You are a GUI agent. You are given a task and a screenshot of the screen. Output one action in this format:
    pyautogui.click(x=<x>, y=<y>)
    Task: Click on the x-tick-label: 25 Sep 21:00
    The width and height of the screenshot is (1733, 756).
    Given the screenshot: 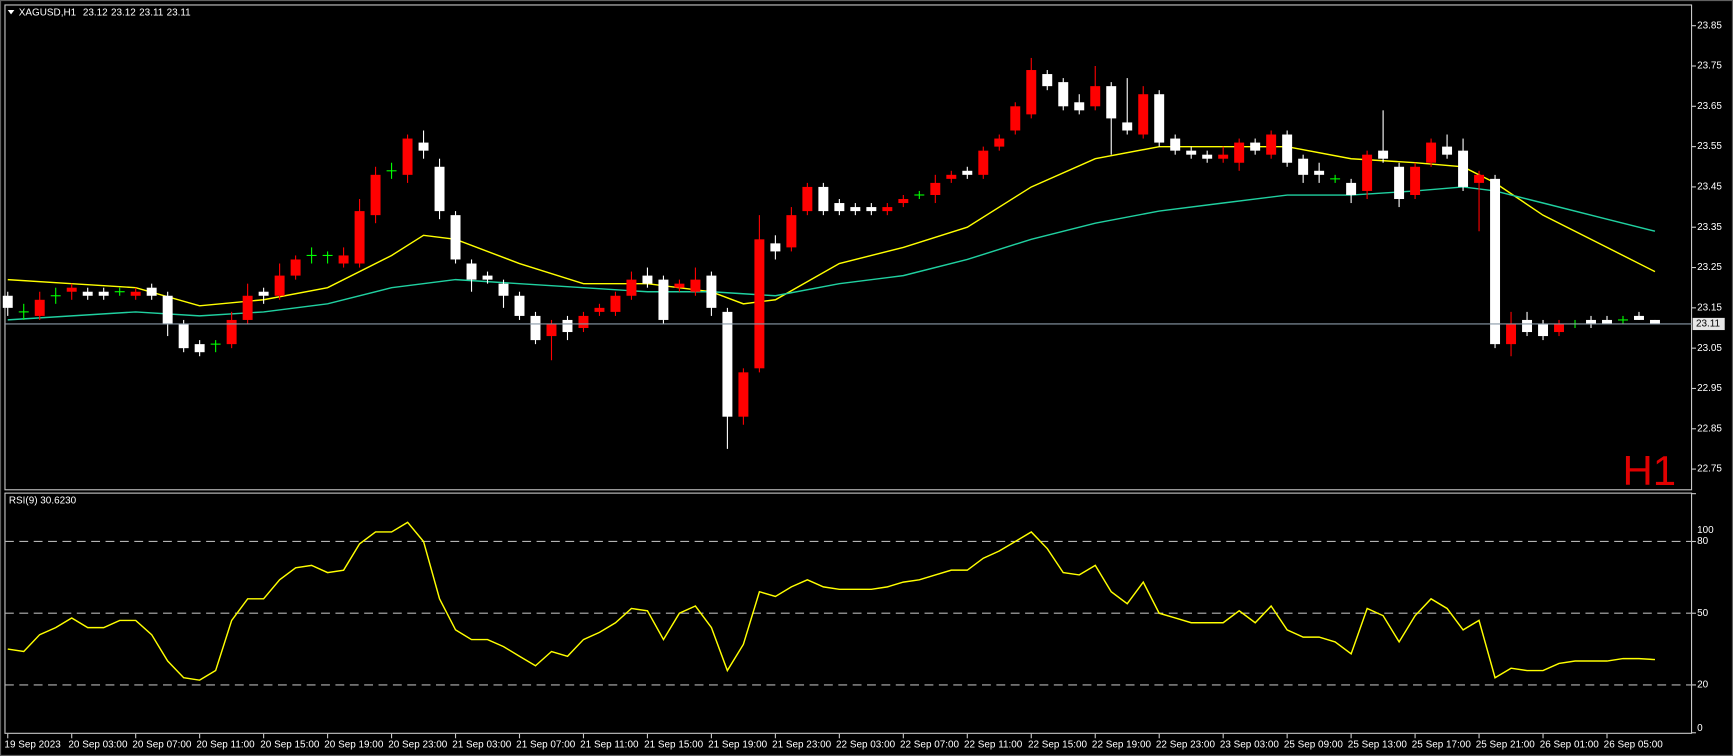 What is the action you would take?
    pyautogui.click(x=1506, y=745)
    